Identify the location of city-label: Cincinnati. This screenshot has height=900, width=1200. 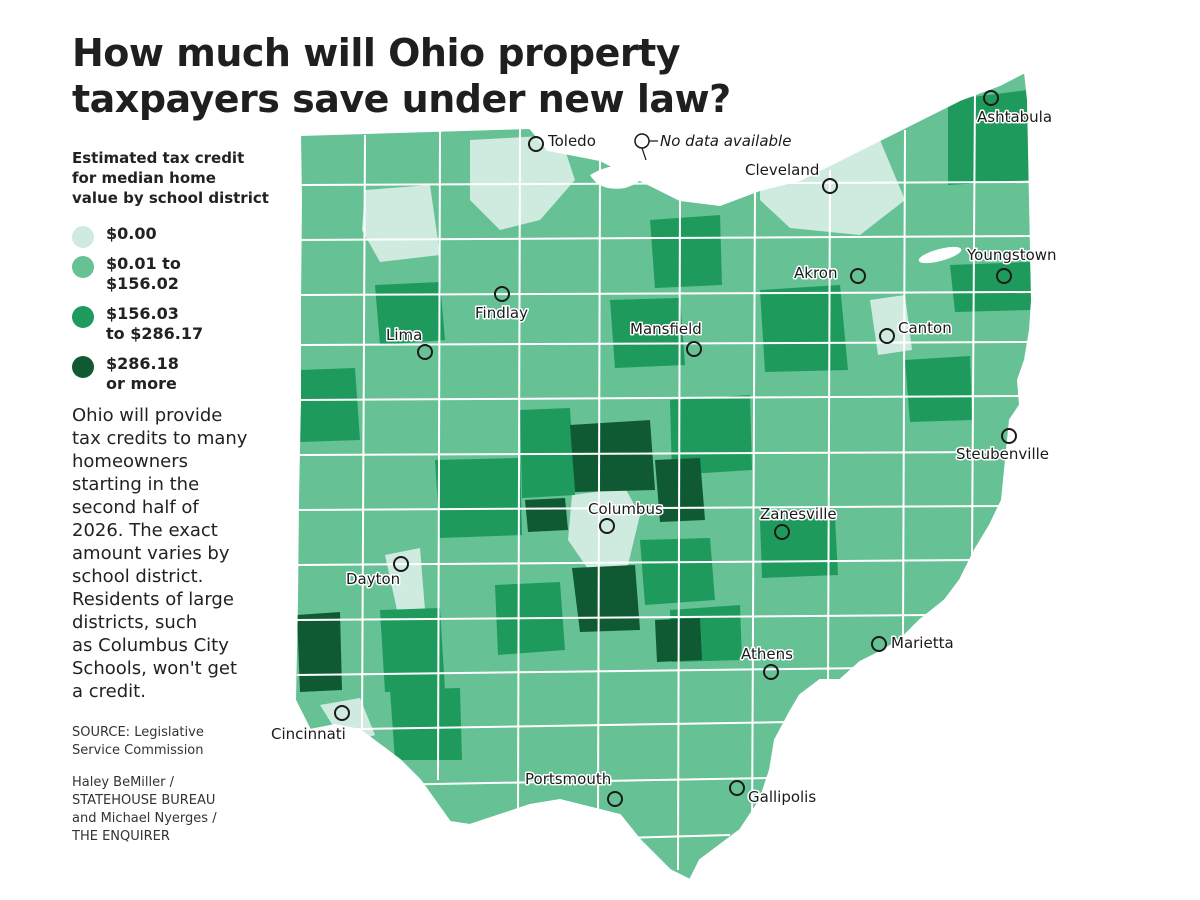
(308, 734).